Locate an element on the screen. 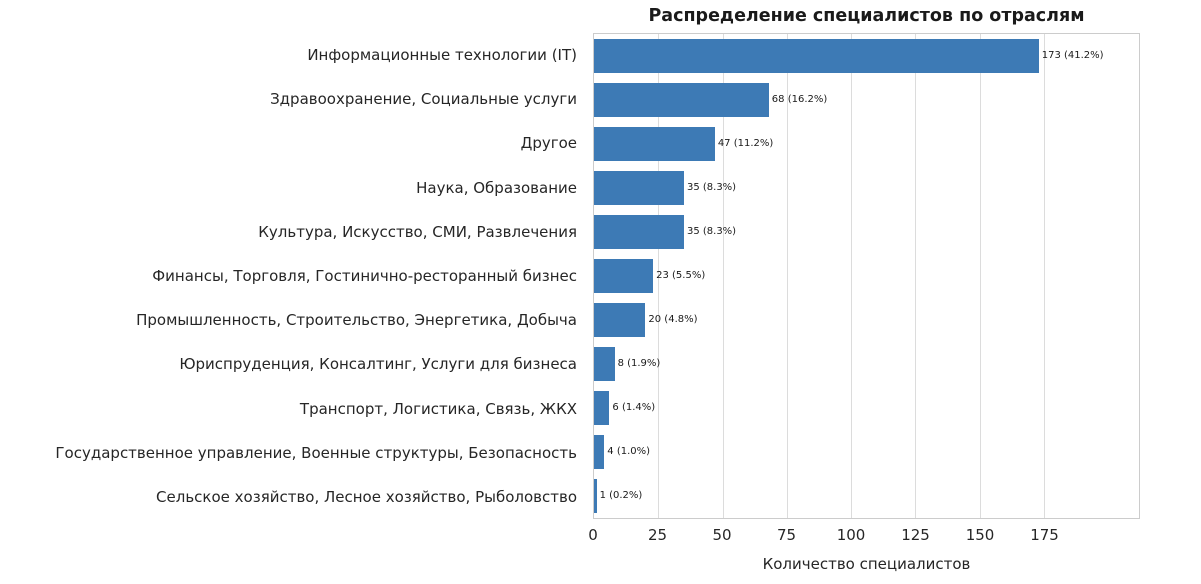 Image resolution: width=1201 pixels, height=584 pixels. value-label: 20 (4.8%) is located at coordinates (673, 319).